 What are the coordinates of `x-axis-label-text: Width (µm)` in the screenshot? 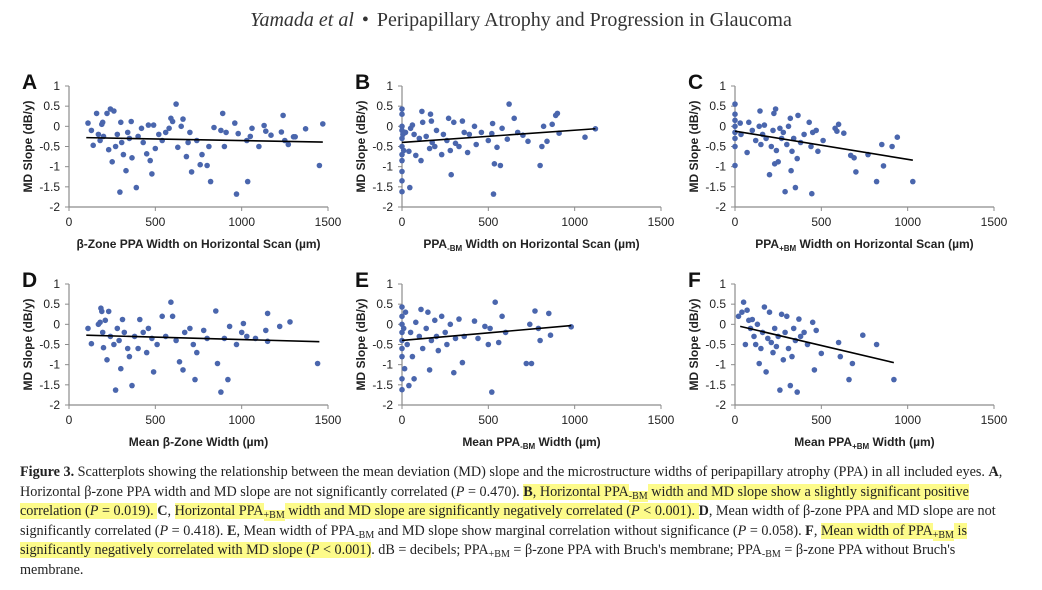 It's located at (901, 442).